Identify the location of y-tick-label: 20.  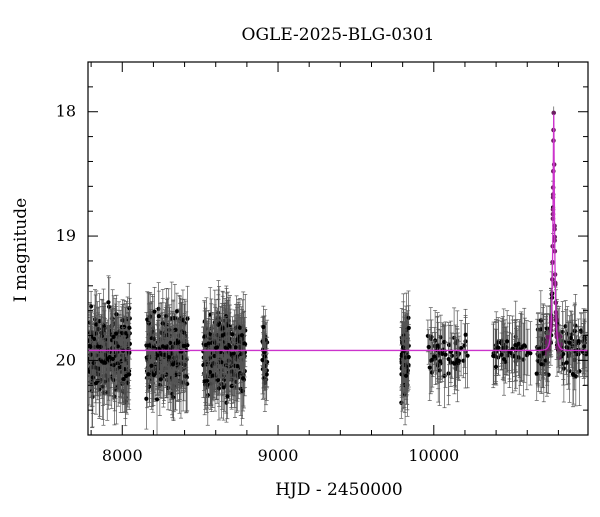
(66, 359).